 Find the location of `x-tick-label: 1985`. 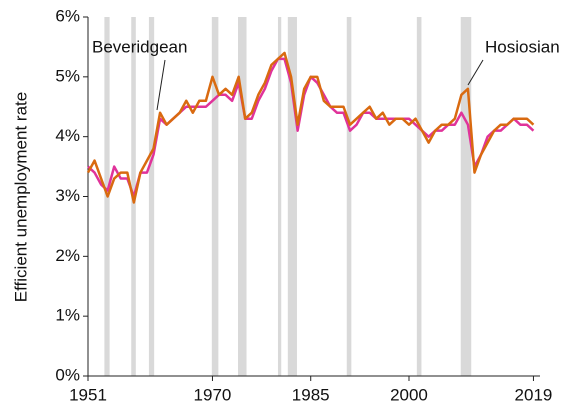

x-tick-label: 1985 is located at coordinates (311, 394).